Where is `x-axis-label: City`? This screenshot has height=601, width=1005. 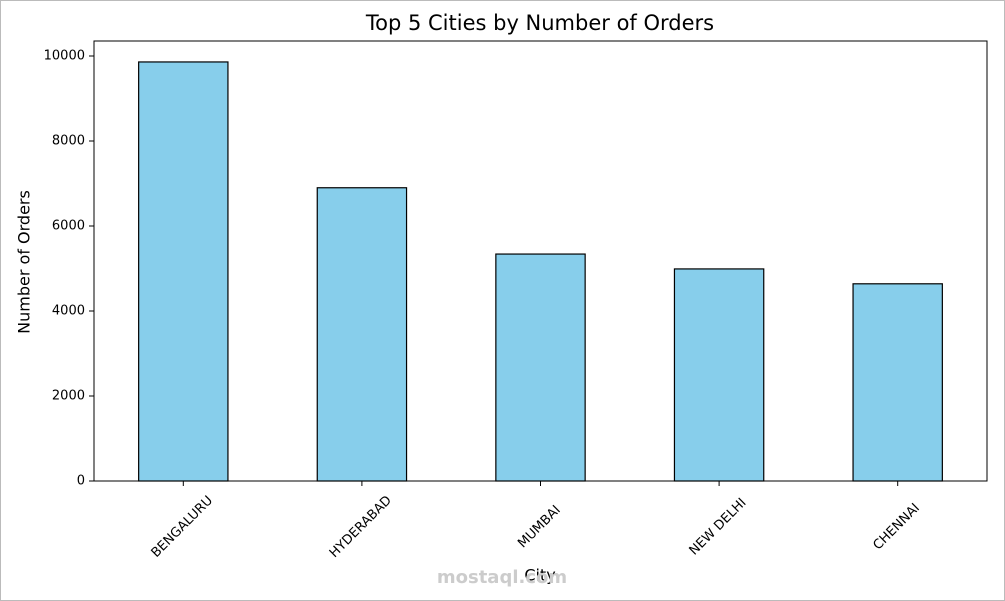 x-axis-label: City is located at coordinates (539, 575).